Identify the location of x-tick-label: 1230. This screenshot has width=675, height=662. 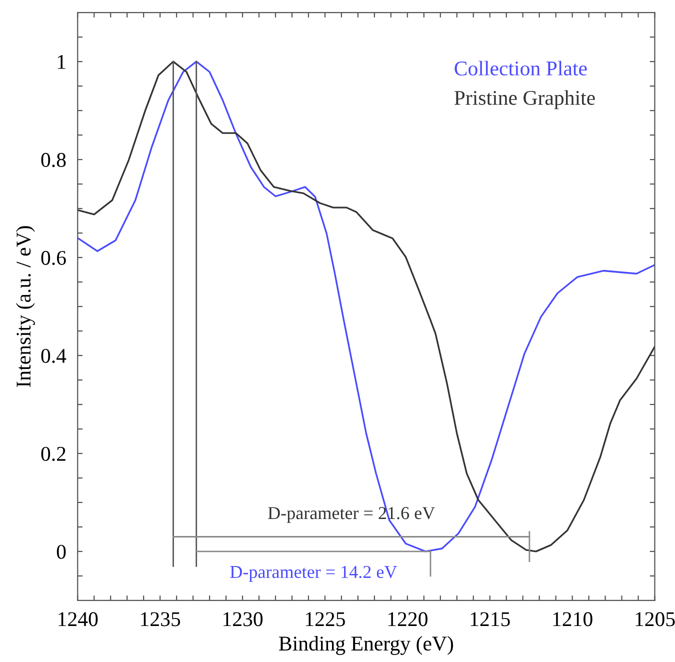
(243, 619).